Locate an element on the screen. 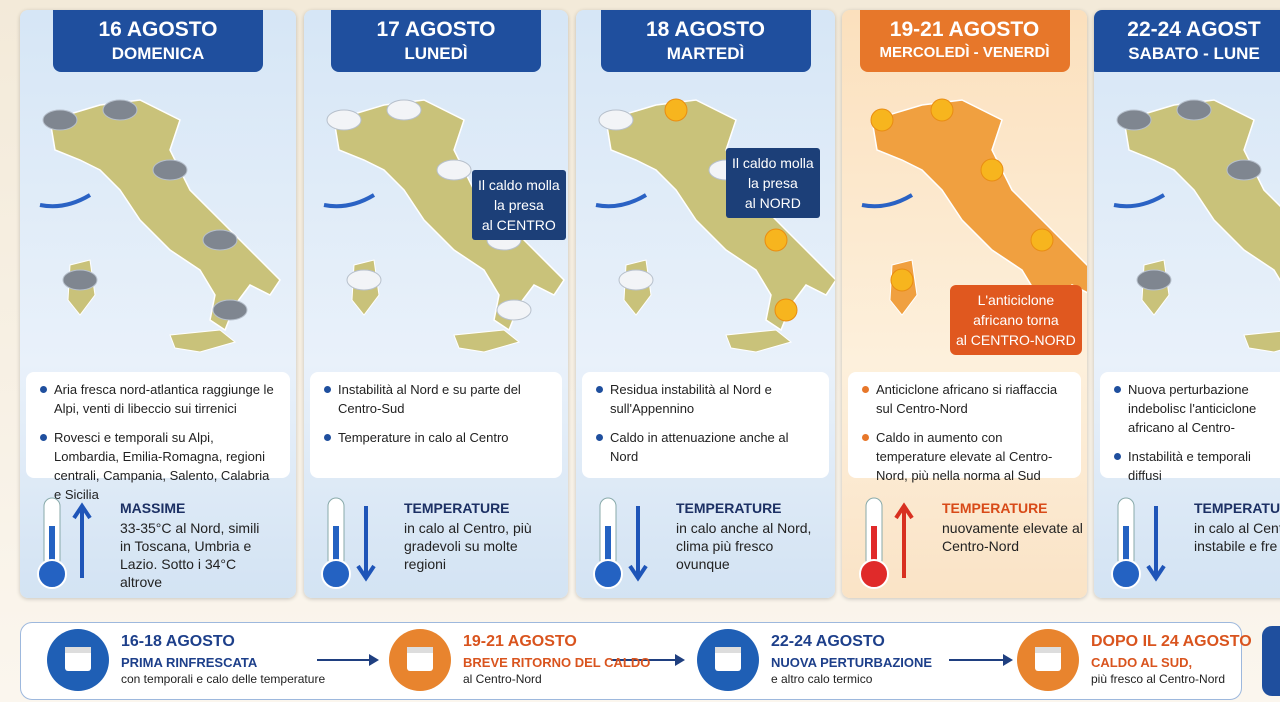 The height and width of the screenshot is (702, 1280). panel-subtitle: MARTEDÌ is located at coordinates (705, 53).